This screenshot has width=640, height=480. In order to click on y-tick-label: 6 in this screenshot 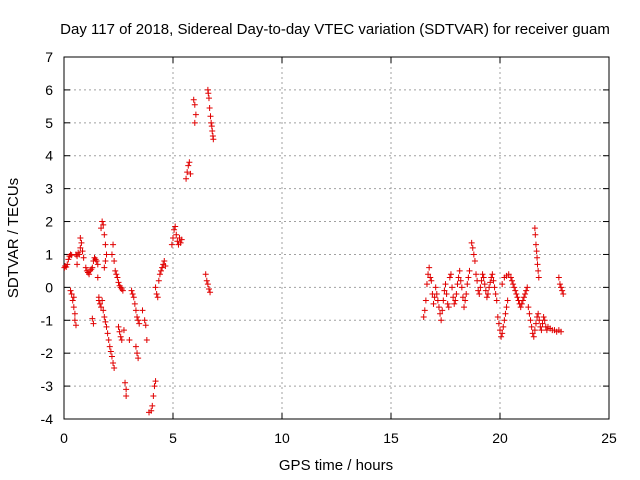, I will do `click(49, 90)`.